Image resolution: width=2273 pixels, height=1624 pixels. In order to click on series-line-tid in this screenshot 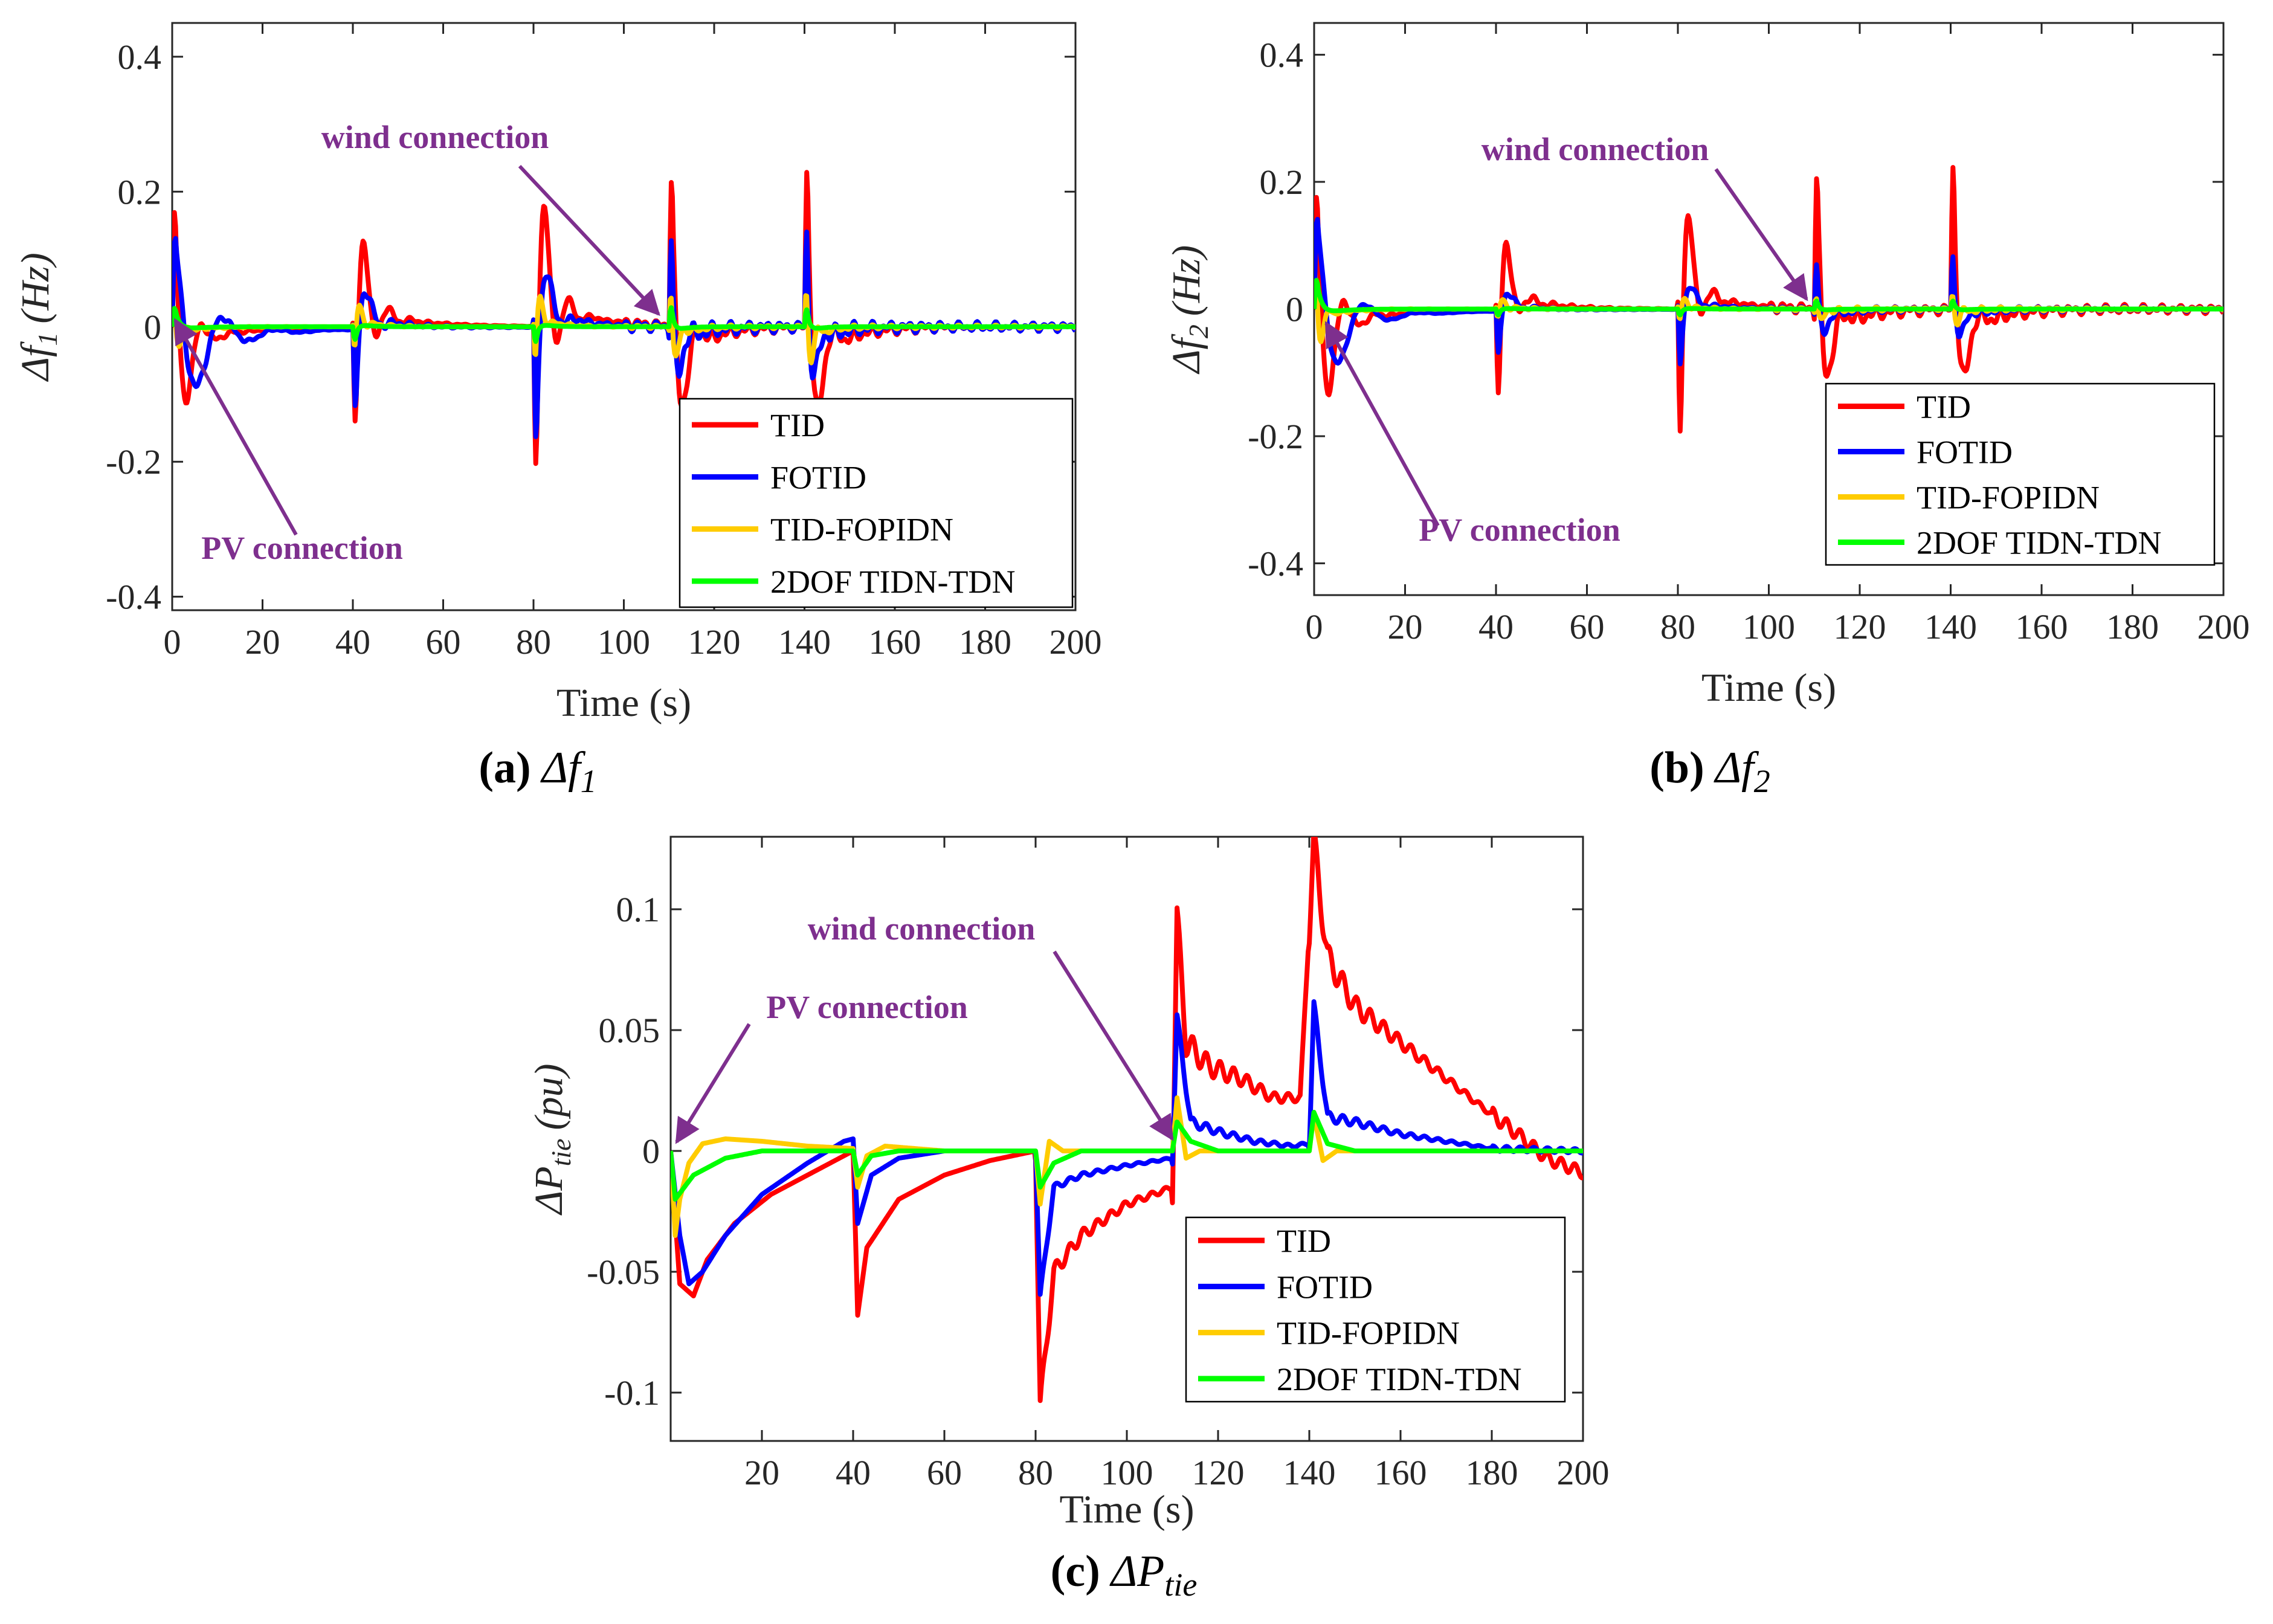, I will do `click(1127, 1120)`.